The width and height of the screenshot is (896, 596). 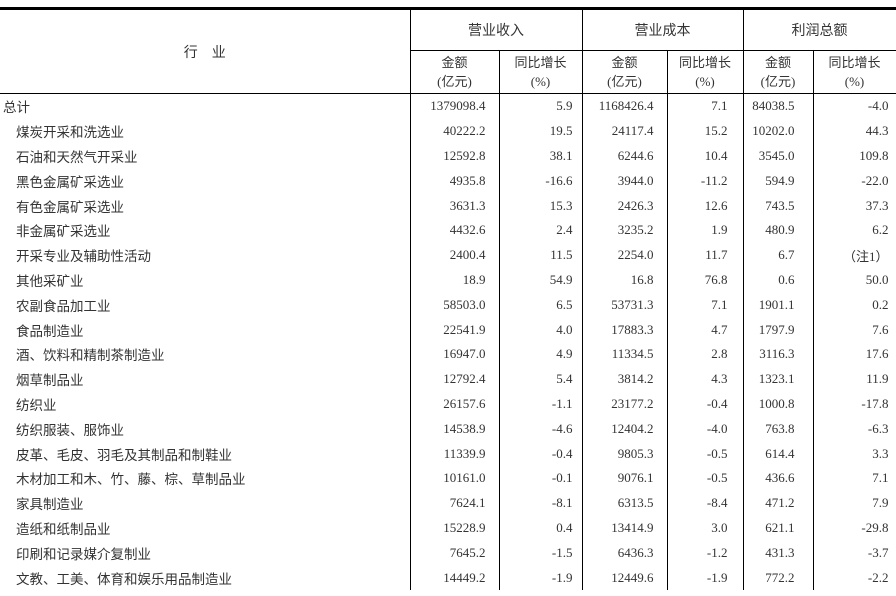 What do you see at coordinates (541, 106) in the screenshot?
I see `revenue-growth: 5.9` at bounding box center [541, 106].